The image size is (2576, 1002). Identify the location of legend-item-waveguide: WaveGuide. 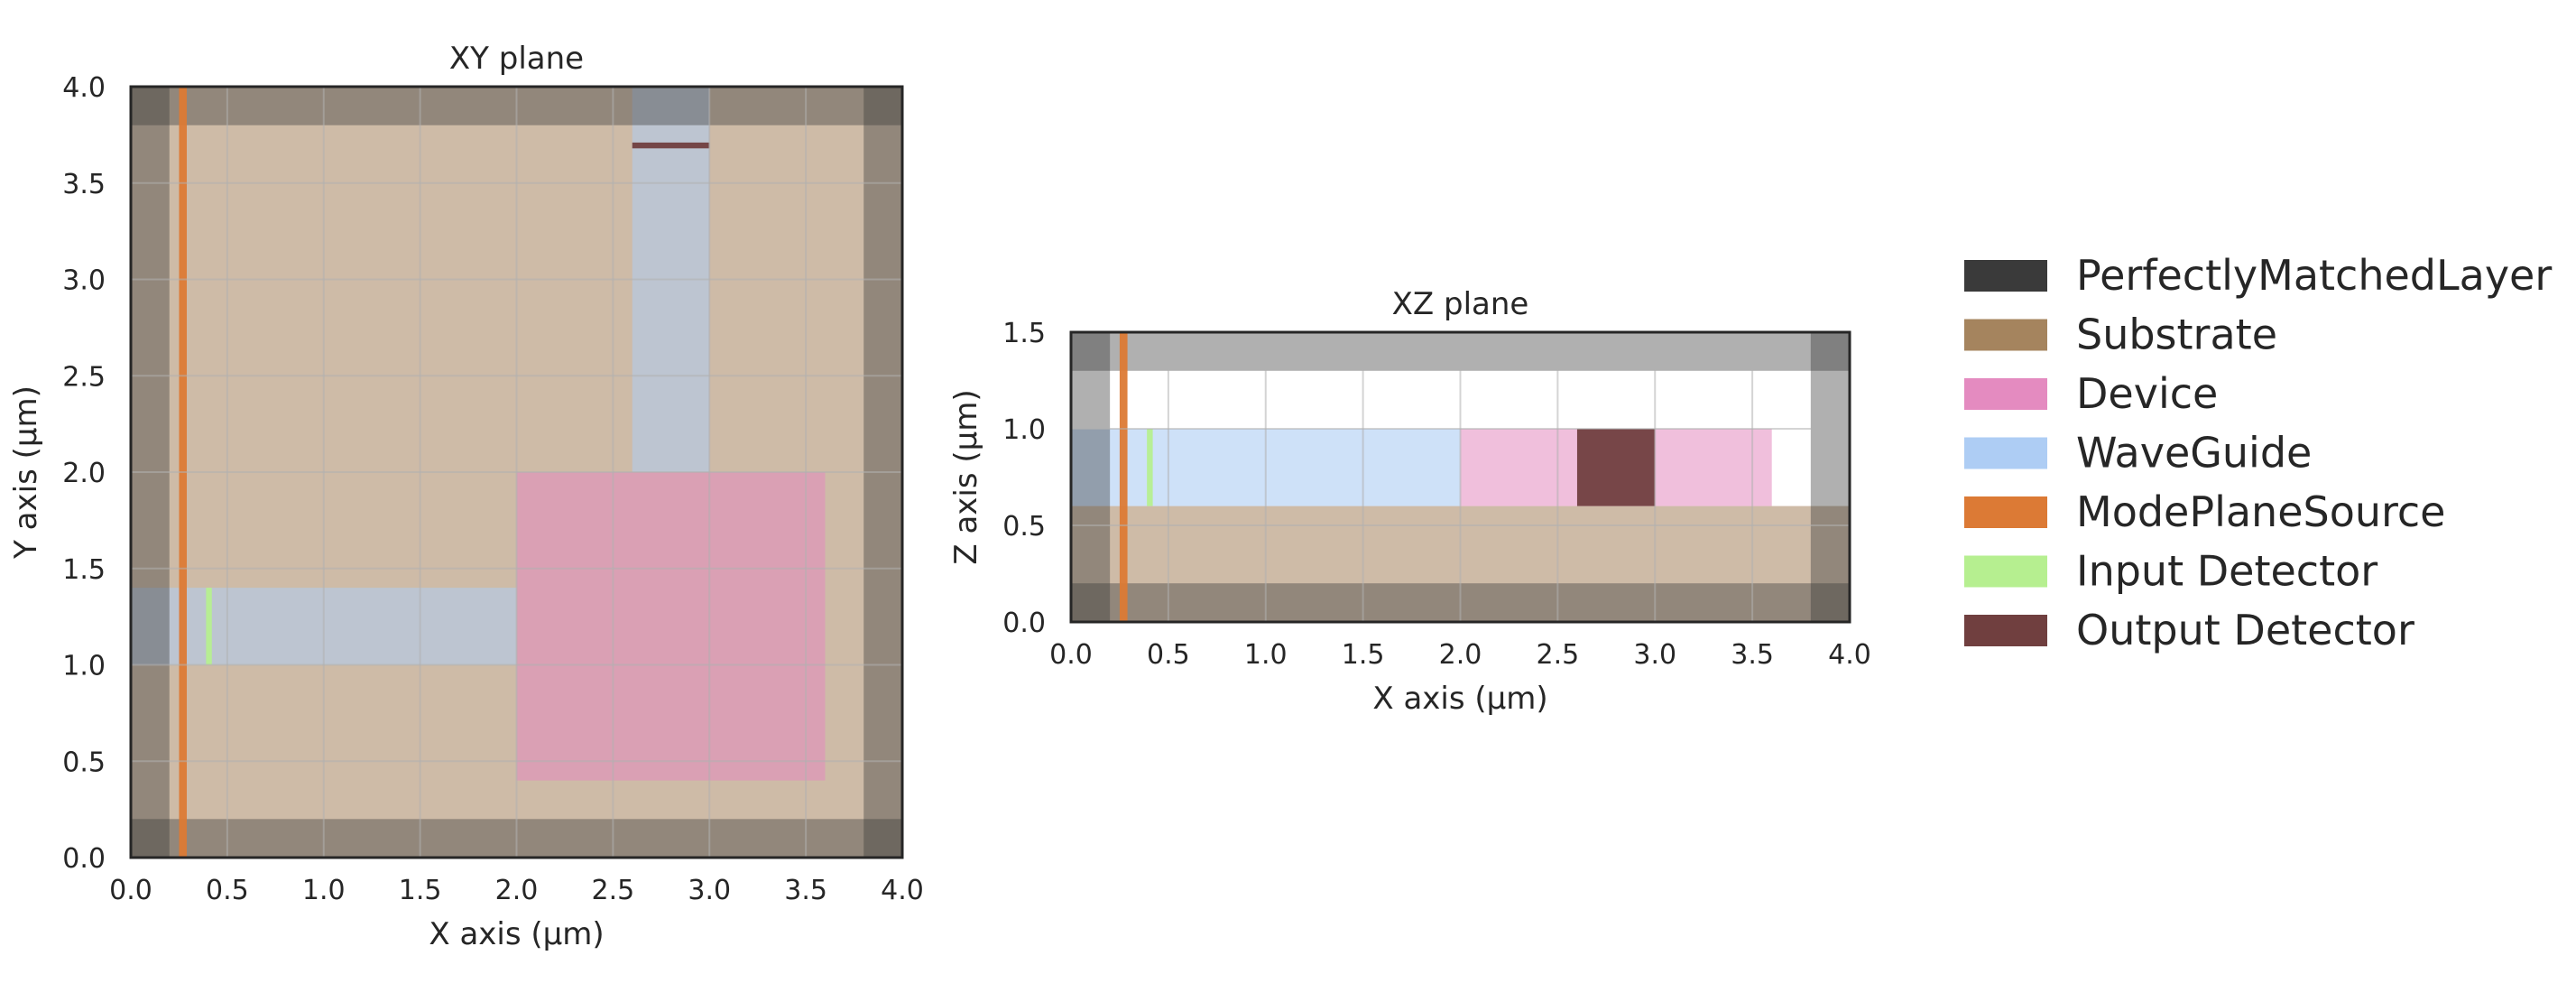
(2138, 453).